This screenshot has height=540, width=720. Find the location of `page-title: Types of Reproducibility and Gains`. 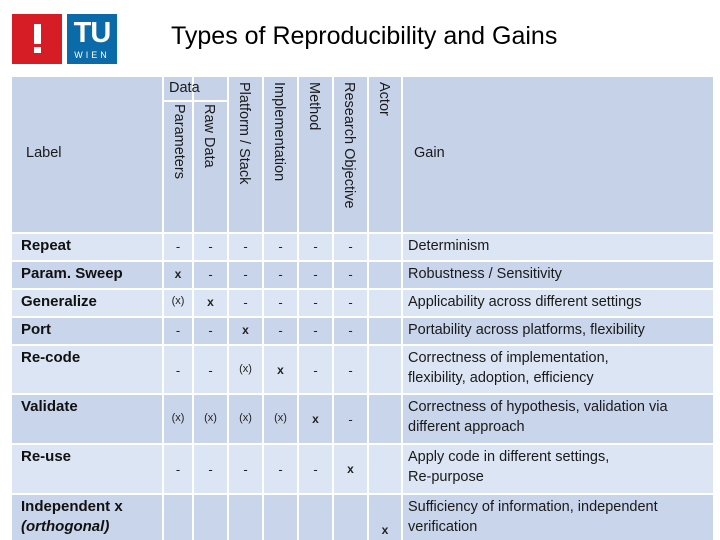

page-title: Types of Reproducibility and Gains is located at coordinates (364, 36).